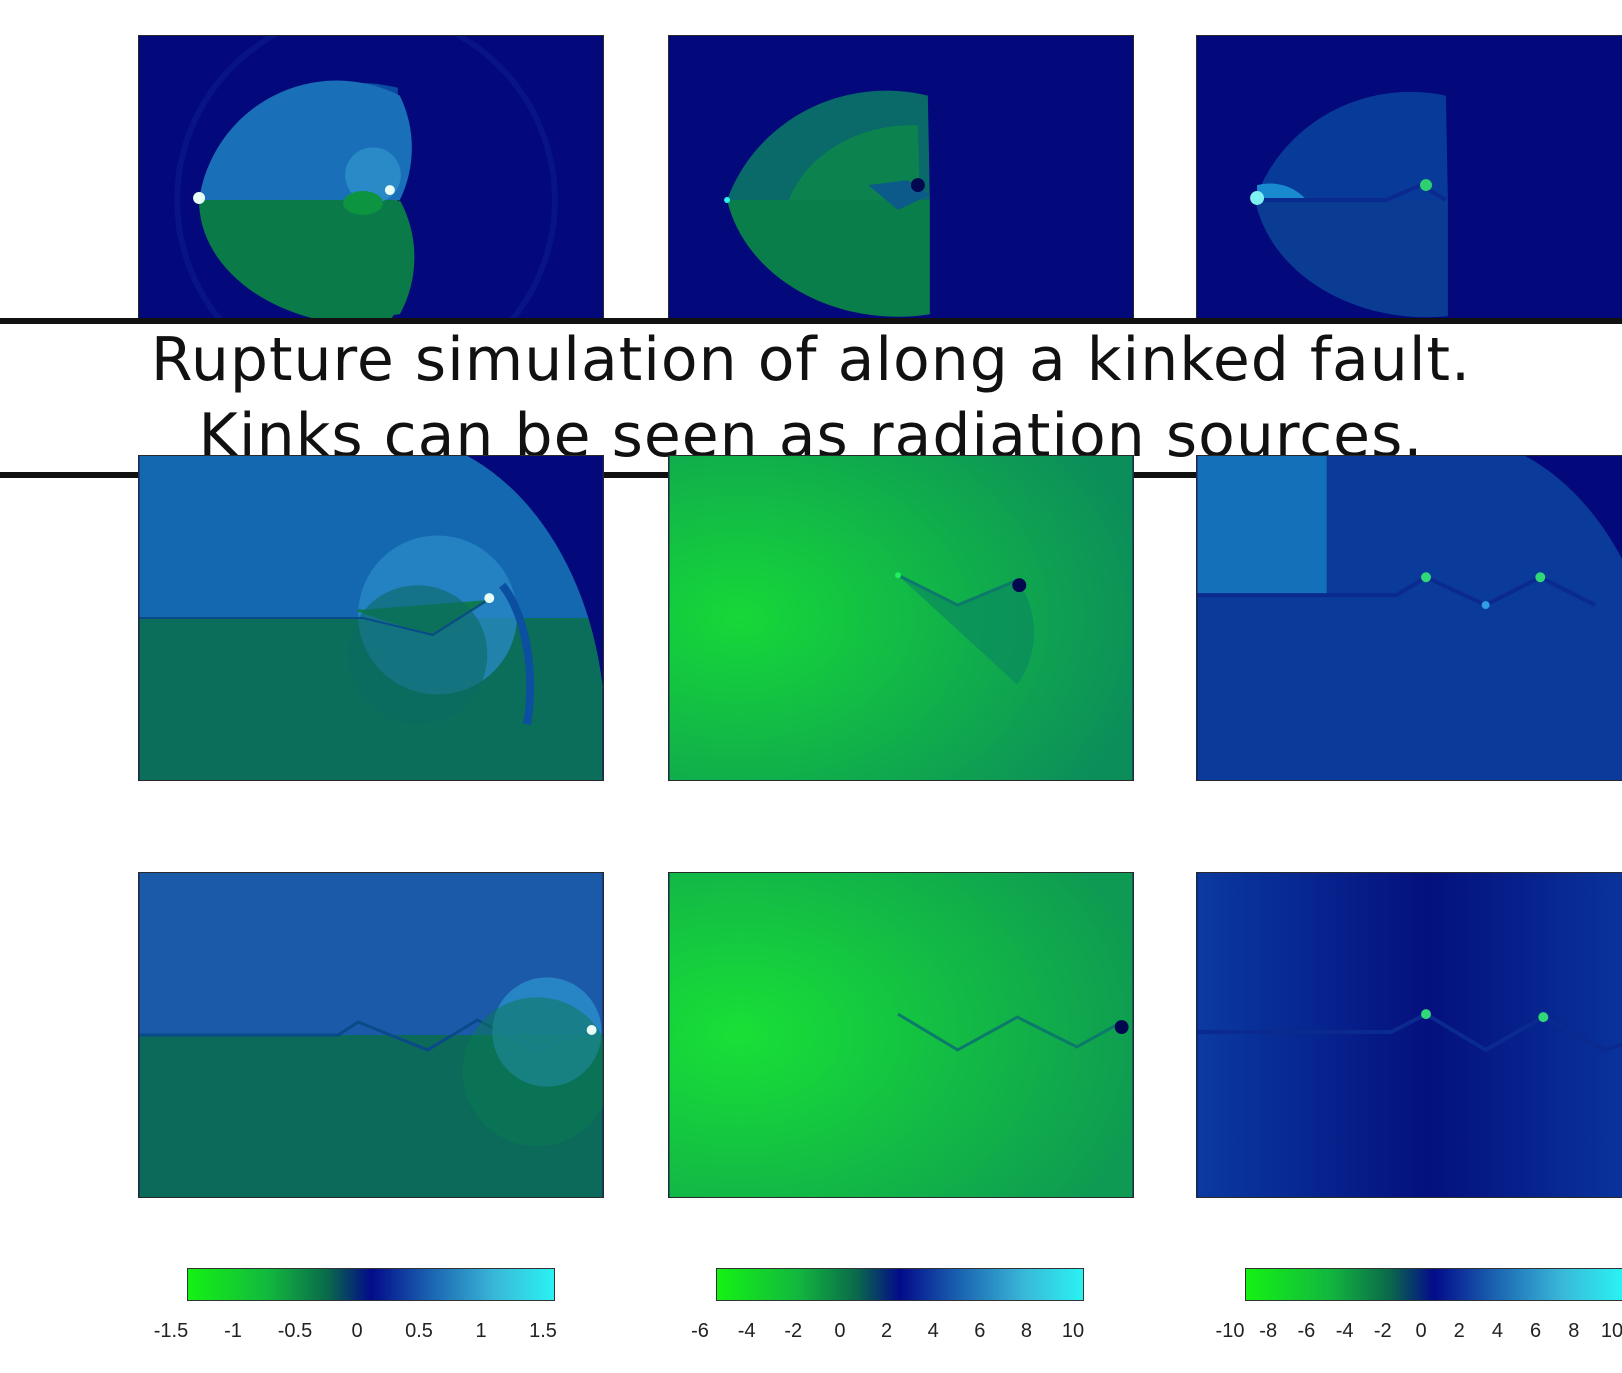 This screenshot has height=1373, width=1622. I want to click on colorbar-3-ticks: -10 -8 -6 -4 -2 0 2 4 6 8 10, so click(1419, 1335).